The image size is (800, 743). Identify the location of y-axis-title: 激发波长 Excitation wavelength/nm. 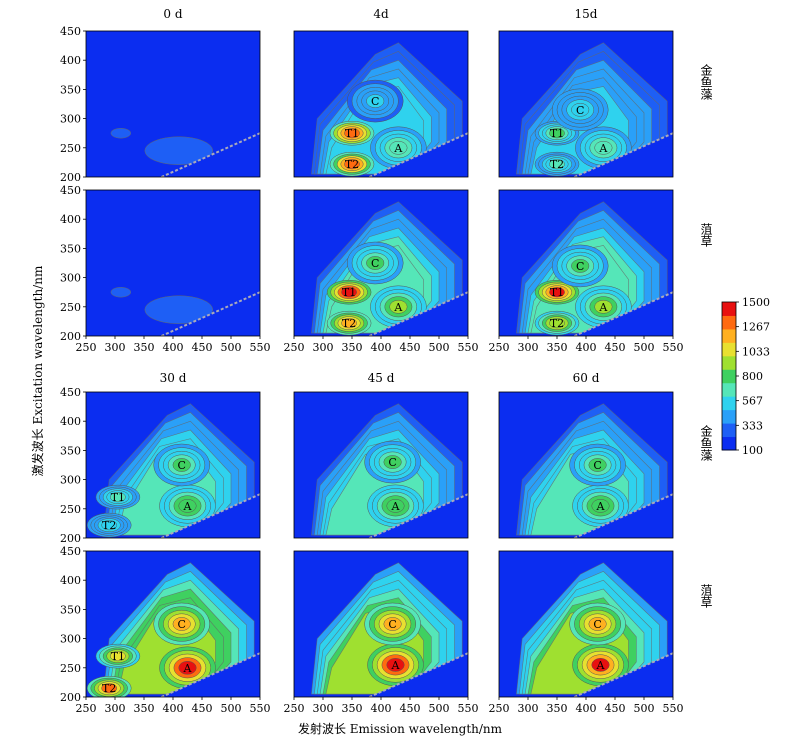
(37, 370).